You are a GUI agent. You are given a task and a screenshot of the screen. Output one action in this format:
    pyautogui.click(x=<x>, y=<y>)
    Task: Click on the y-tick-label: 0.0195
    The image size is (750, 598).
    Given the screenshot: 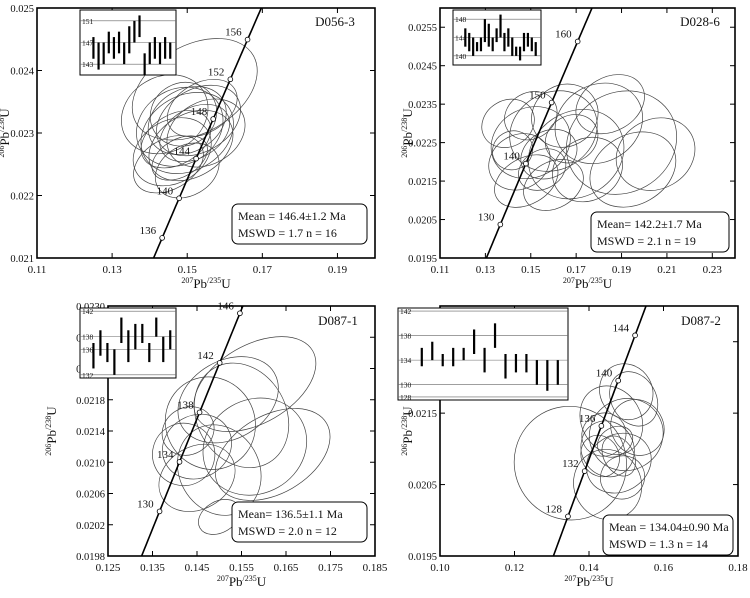 What is the action you would take?
    pyautogui.click(x=422, y=259)
    